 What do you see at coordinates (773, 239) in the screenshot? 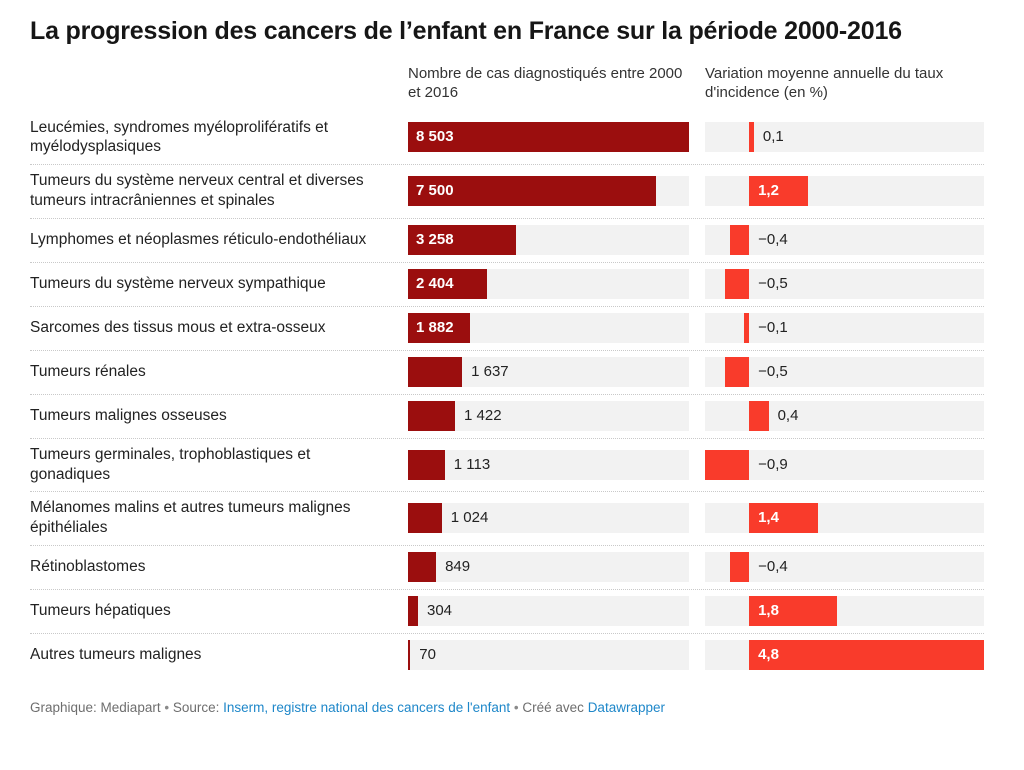
I see `variation-value-label: −0,4` at bounding box center [773, 239].